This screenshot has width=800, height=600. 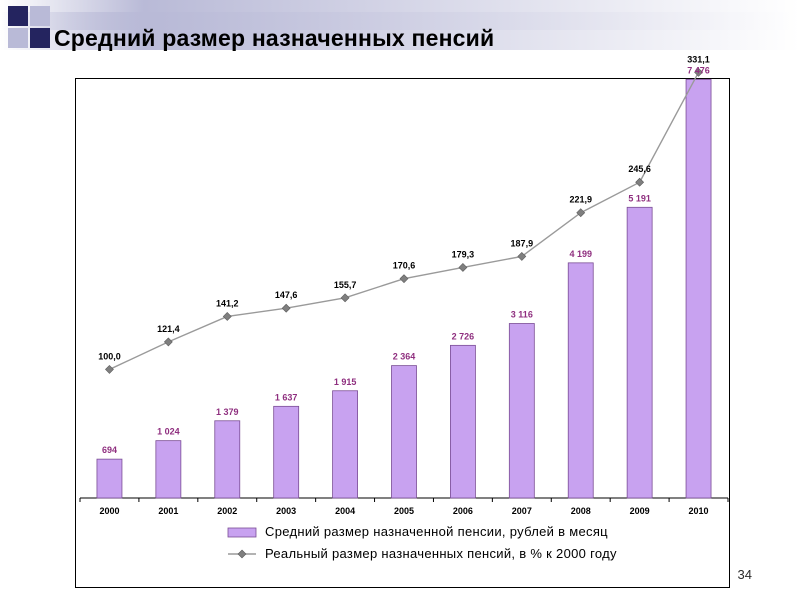 What do you see at coordinates (404, 357) in the screenshot?
I see `bar-value-label: 2 364` at bounding box center [404, 357].